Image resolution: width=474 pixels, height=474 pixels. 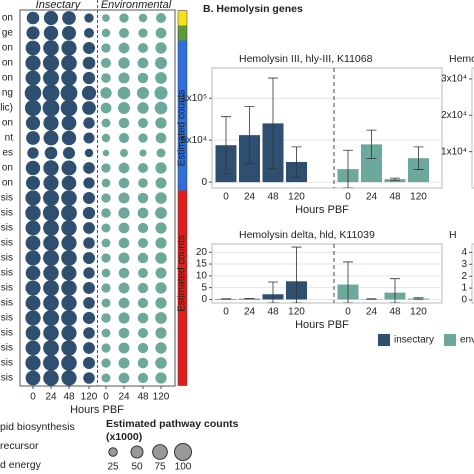 I want to click on y-tick-label: 0, so click(x=464, y=300).